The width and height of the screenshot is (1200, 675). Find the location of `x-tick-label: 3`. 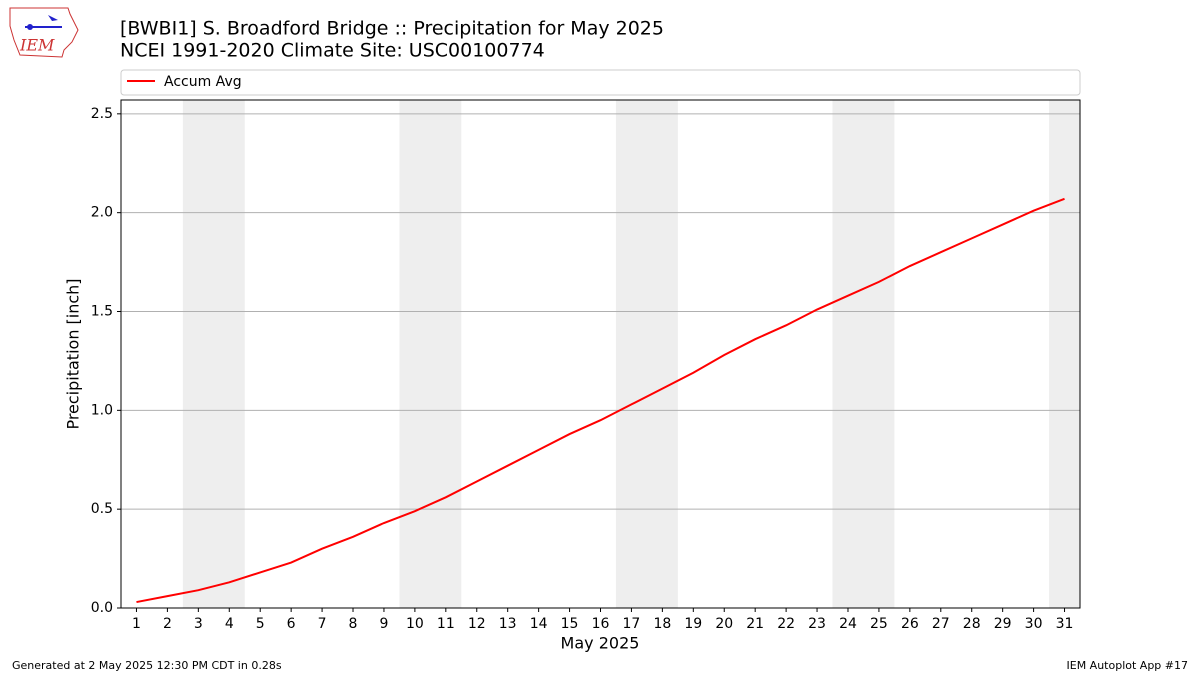

x-tick-label: 3 is located at coordinates (198, 624).